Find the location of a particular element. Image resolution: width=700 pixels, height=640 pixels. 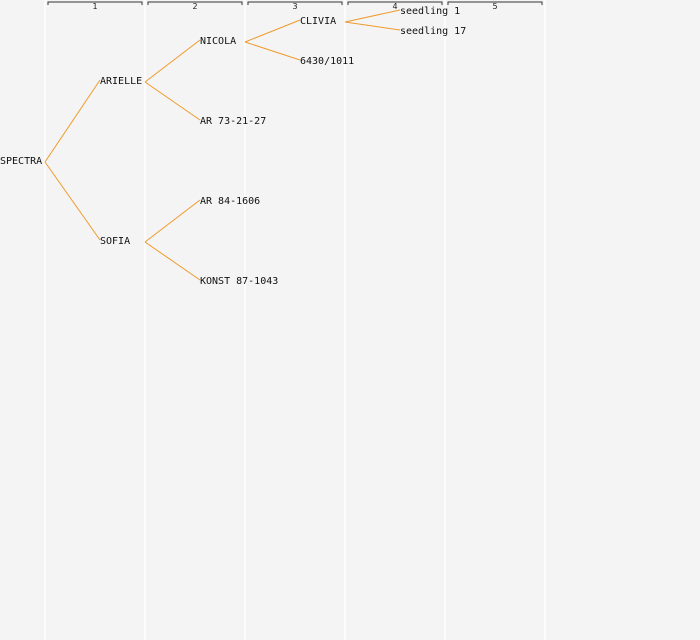

generation-number: 3 is located at coordinates (295, 6).